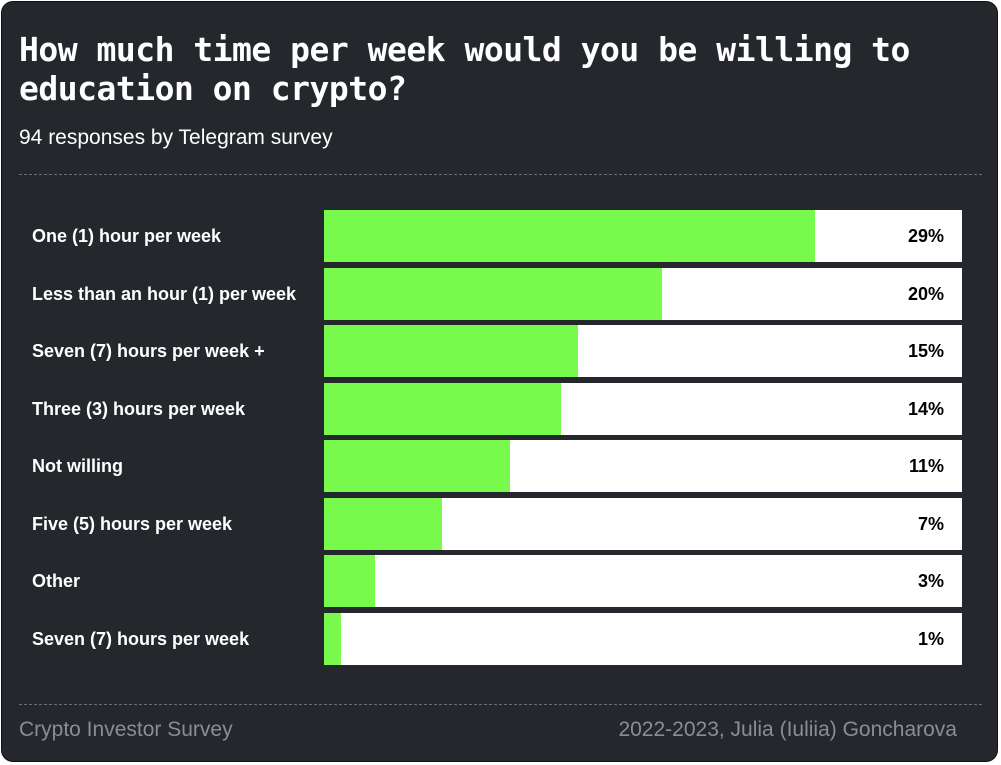  What do you see at coordinates (925, 236) in the screenshot?
I see `bar-value-label: 29%` at bounding box center [925, 236].